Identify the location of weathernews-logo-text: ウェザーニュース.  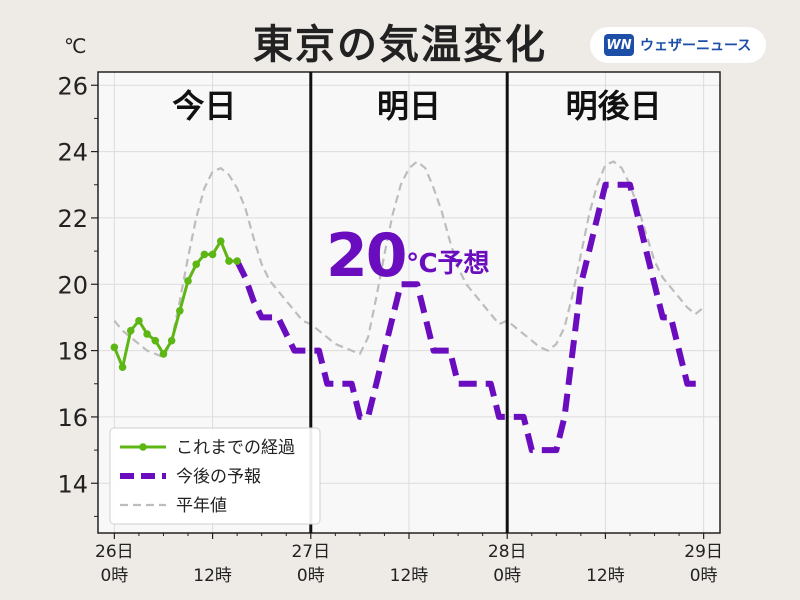
(696, 46).